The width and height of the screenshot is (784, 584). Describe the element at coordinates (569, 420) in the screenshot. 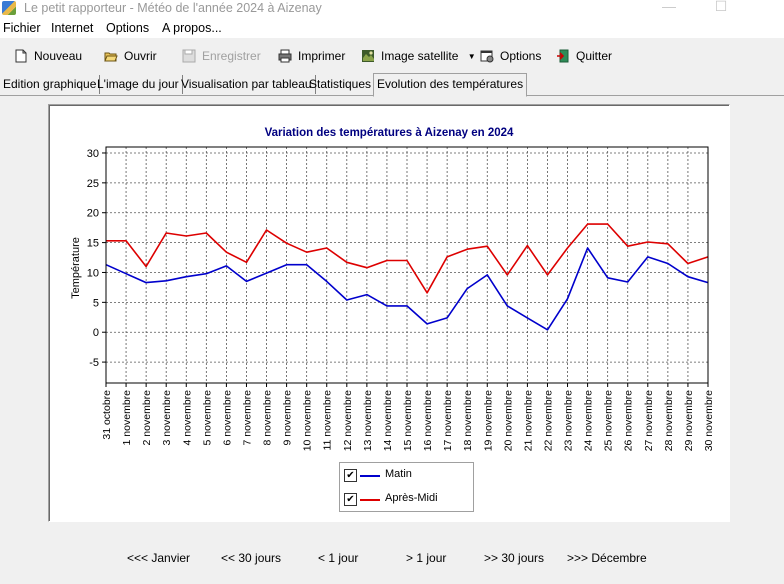

I see `x-tick-label: 23 novembre` at that location.